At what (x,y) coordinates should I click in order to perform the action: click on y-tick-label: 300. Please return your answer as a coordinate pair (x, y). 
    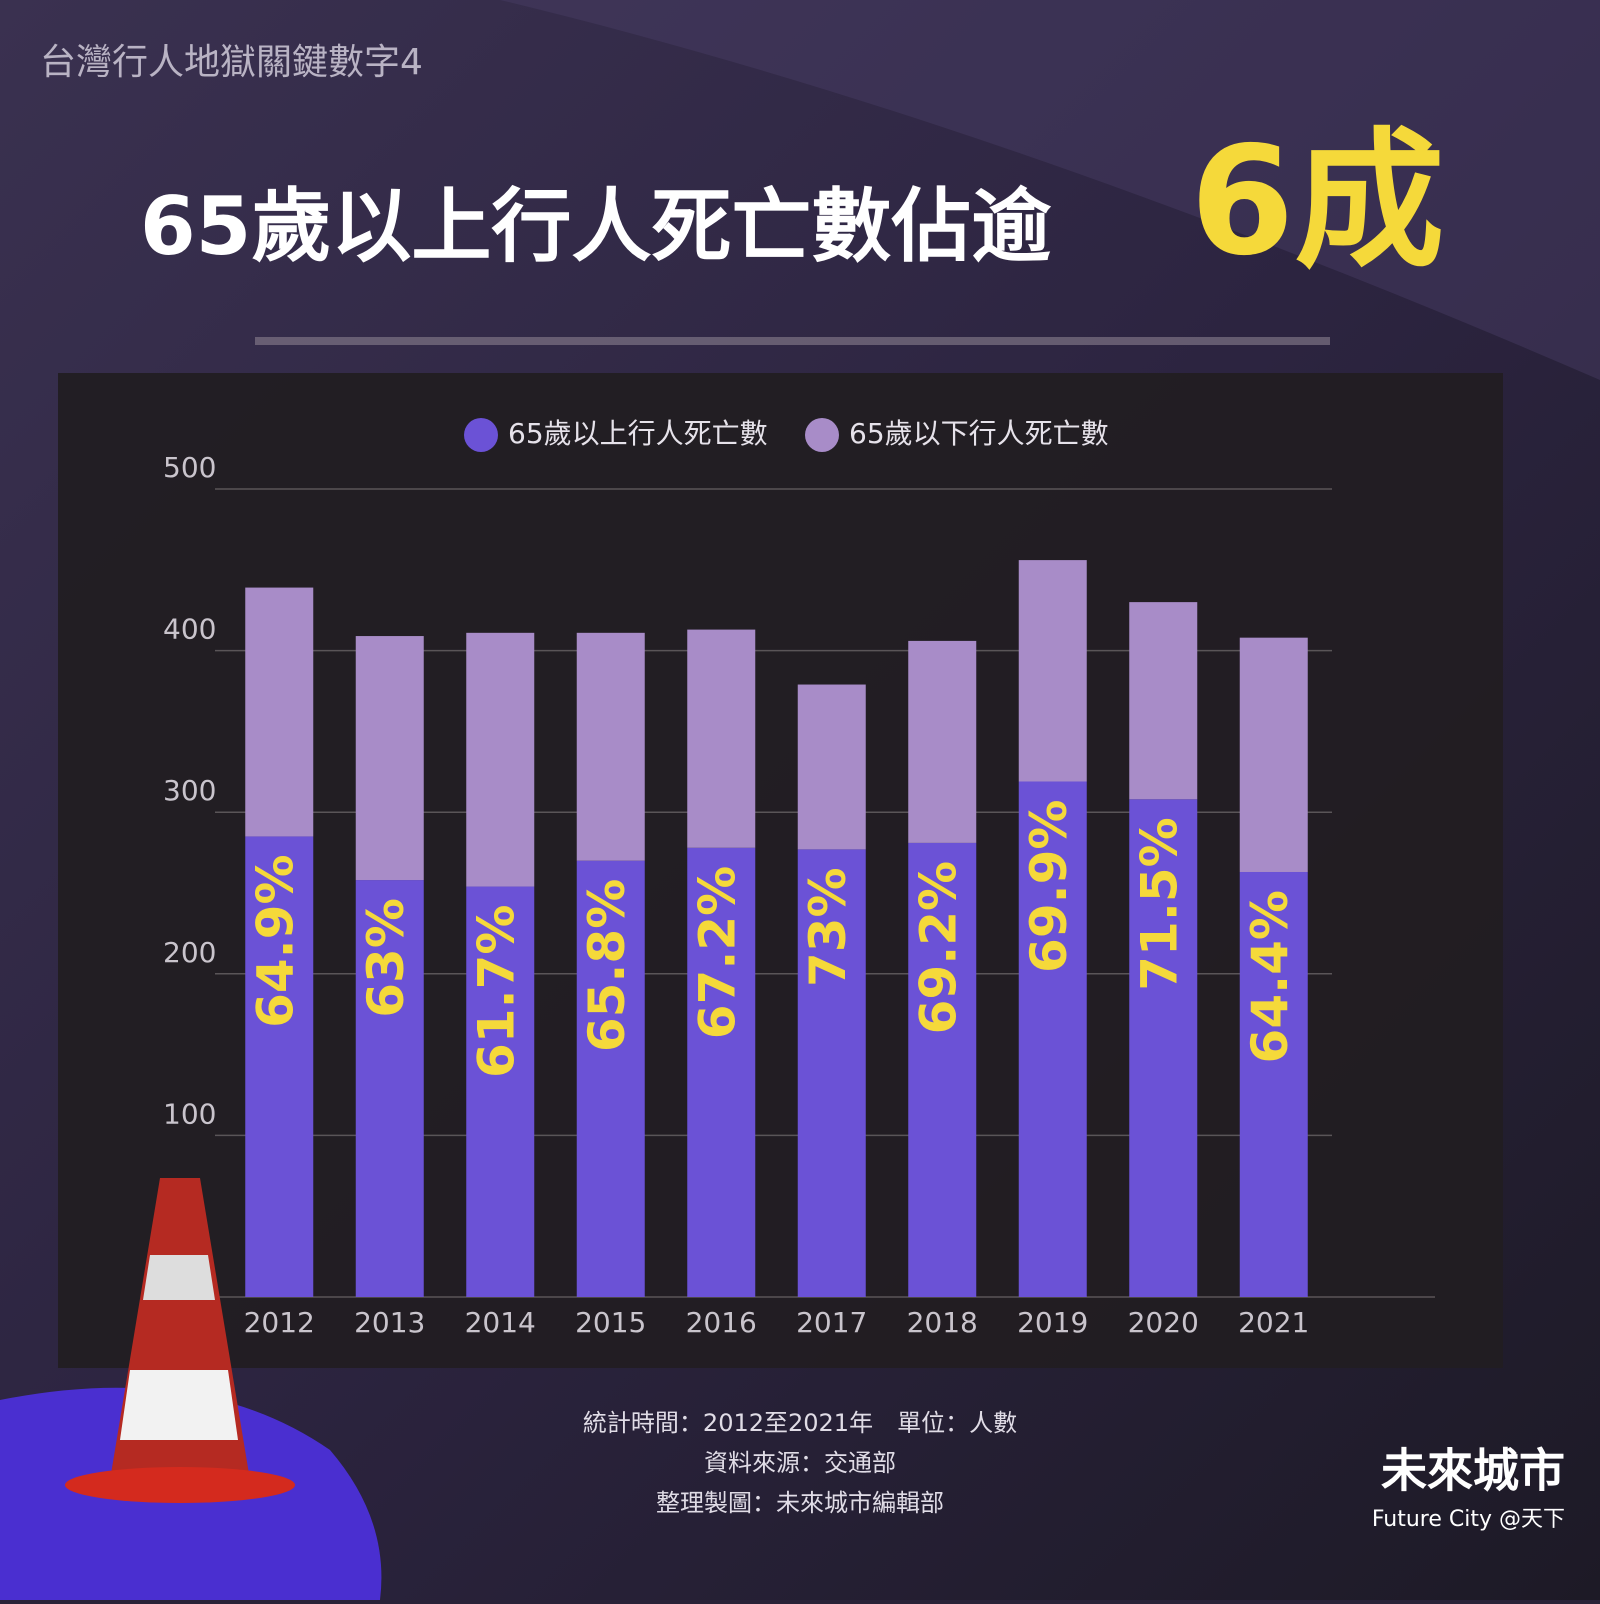
    Looking at the image, I should click on (189, 790).